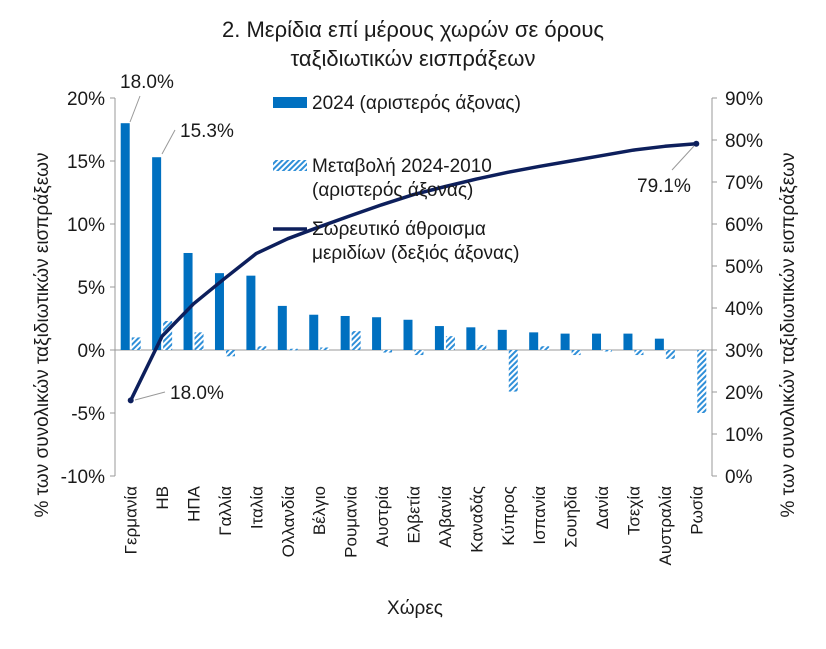  What do you see at coordinates (162, 498) in the screenshot?
I see `category-label: ΗΒ` at bounding box center [162, 498].